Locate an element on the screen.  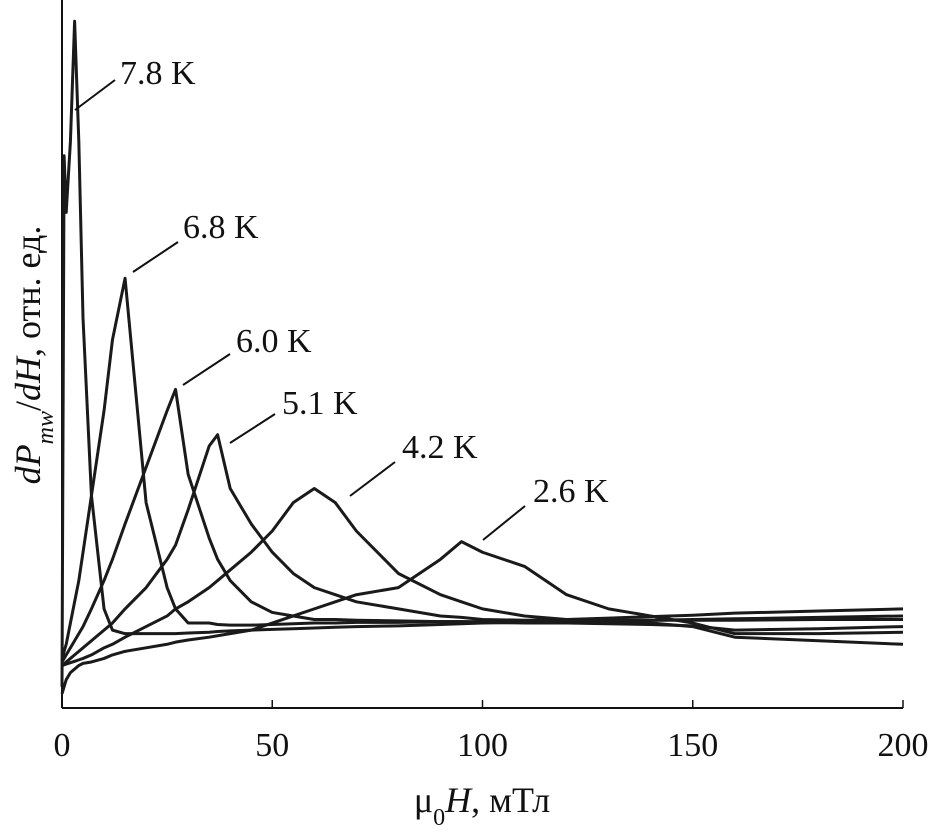
y-axis-label: dPmw/dH, отн. ед. is located at coordinates (33, 355).